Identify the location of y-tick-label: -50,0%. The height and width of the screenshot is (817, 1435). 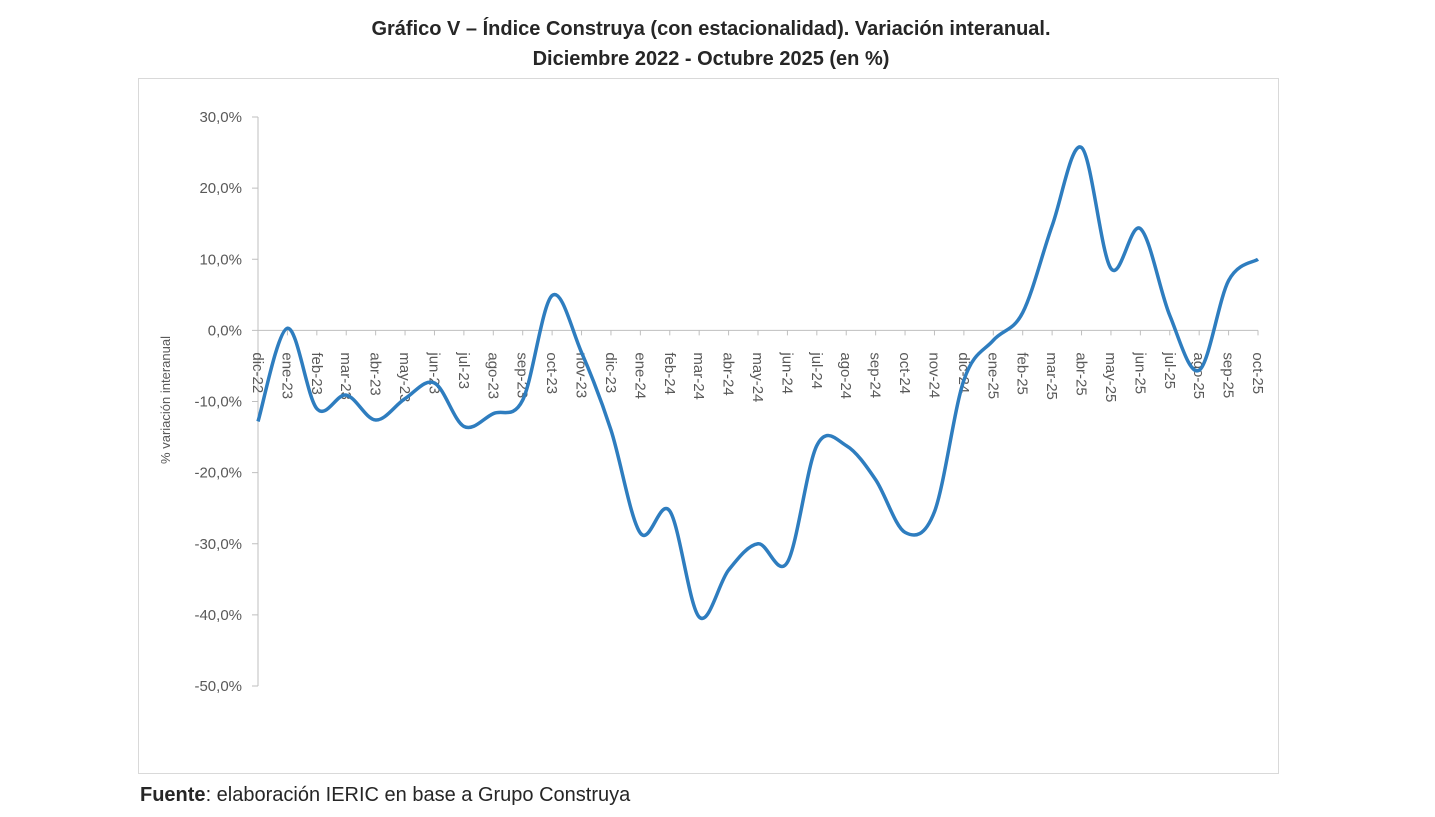
(218, 686).